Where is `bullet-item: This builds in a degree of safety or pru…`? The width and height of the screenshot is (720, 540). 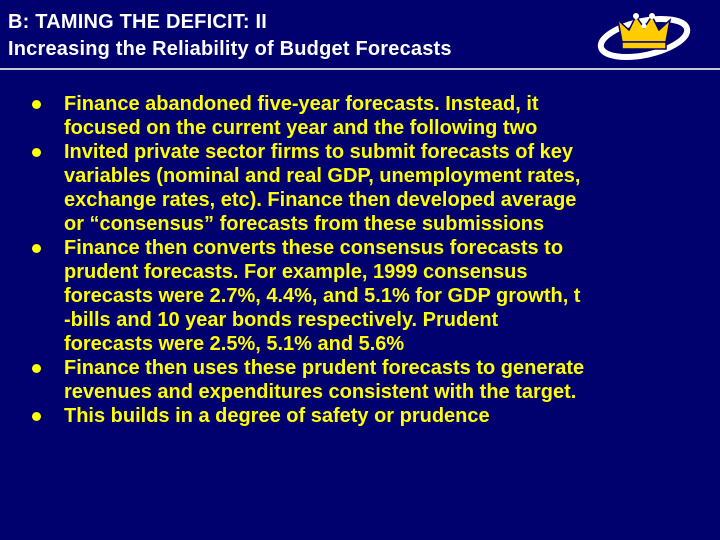 bullet-item: This builds in a degree of safety or pru… is located at coordinates (360, 416).